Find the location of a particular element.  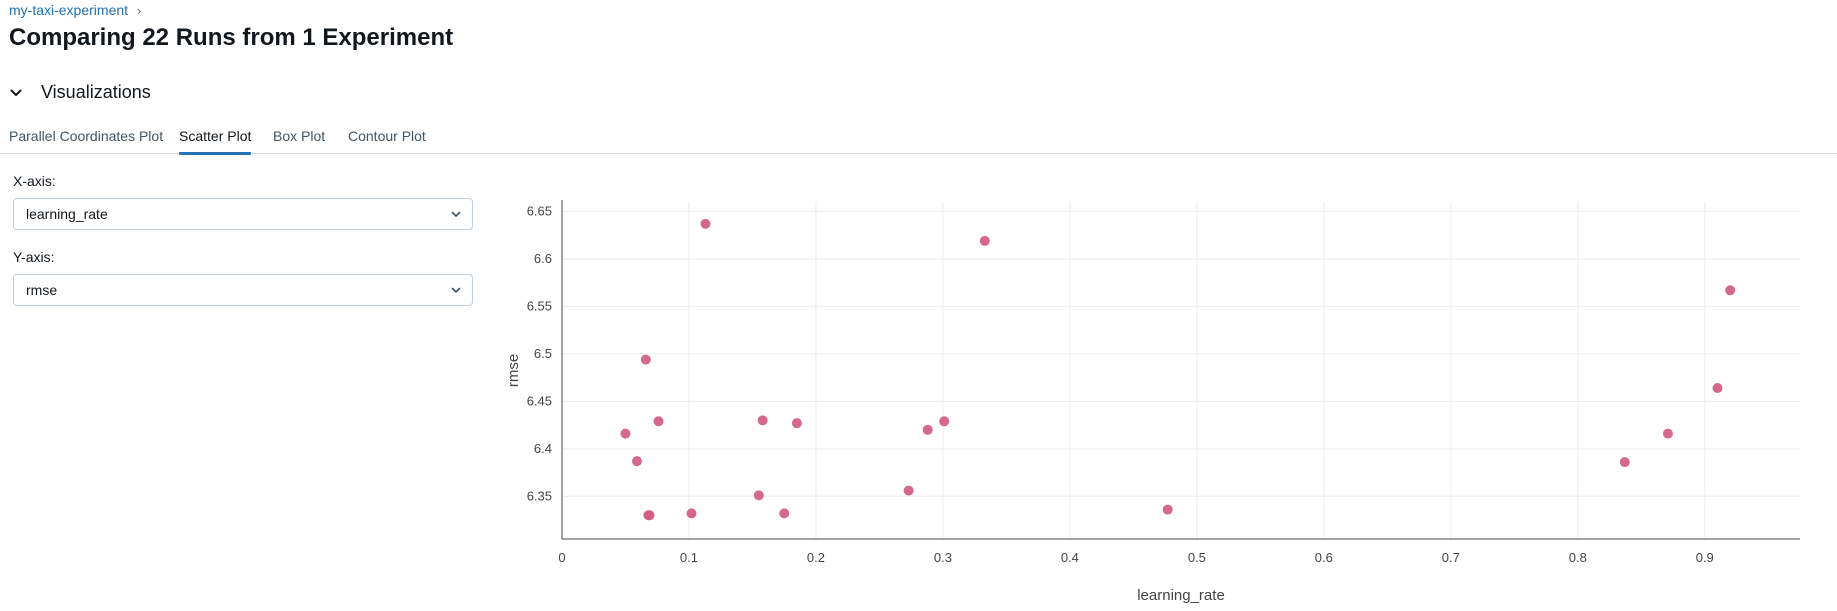

y-axis-select: rmse is located at coordinates (243, 290).